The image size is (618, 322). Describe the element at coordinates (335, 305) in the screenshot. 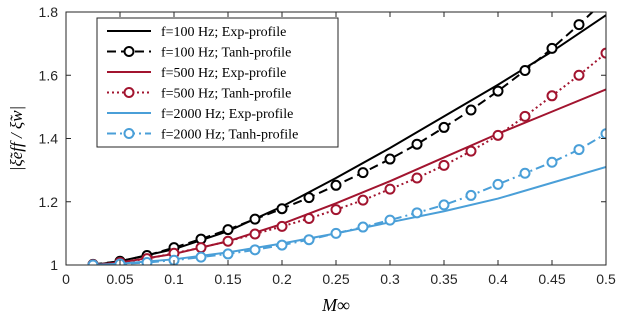

I see `x-axis-label: M∞` at that location.